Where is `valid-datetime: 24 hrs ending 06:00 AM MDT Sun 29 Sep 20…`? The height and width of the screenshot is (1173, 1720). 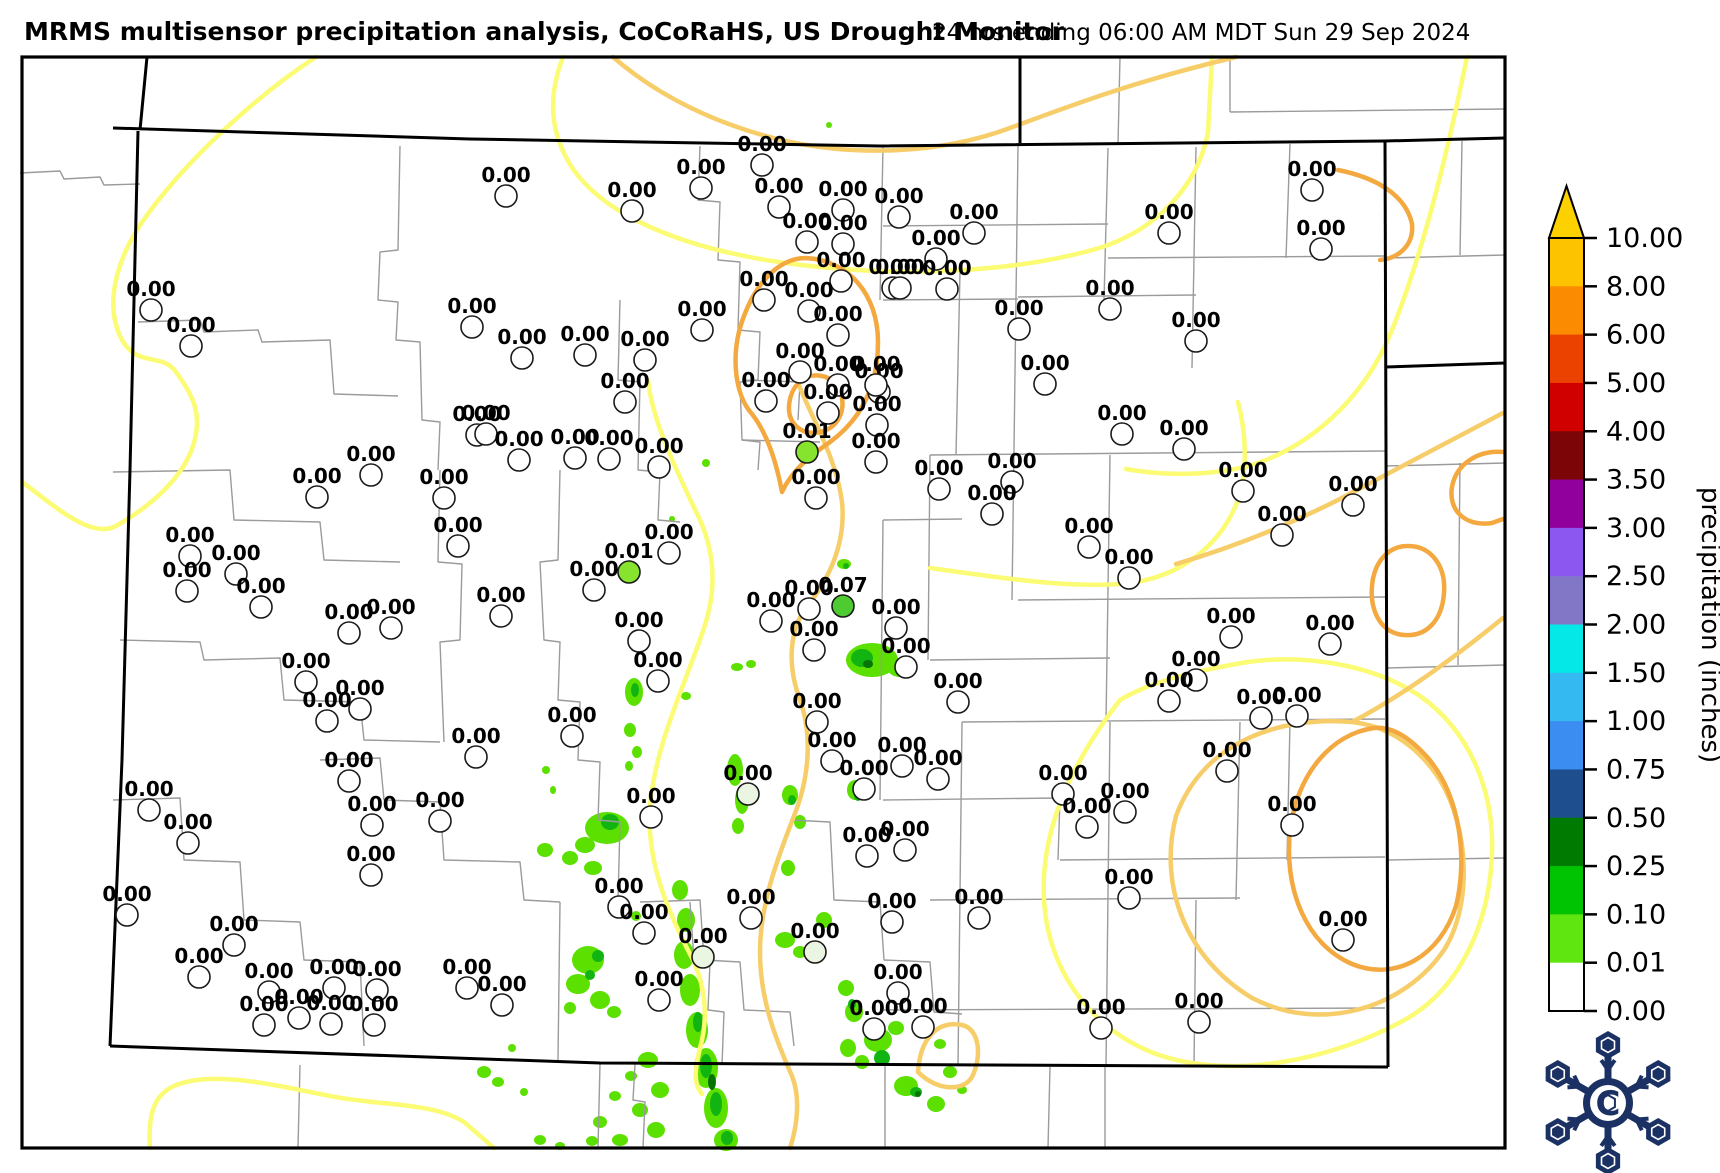 valid-datetime: 24 hrs ending 06:00 AM MDT Sun 29 Sep 20… is located at coordinates (1201, 33).